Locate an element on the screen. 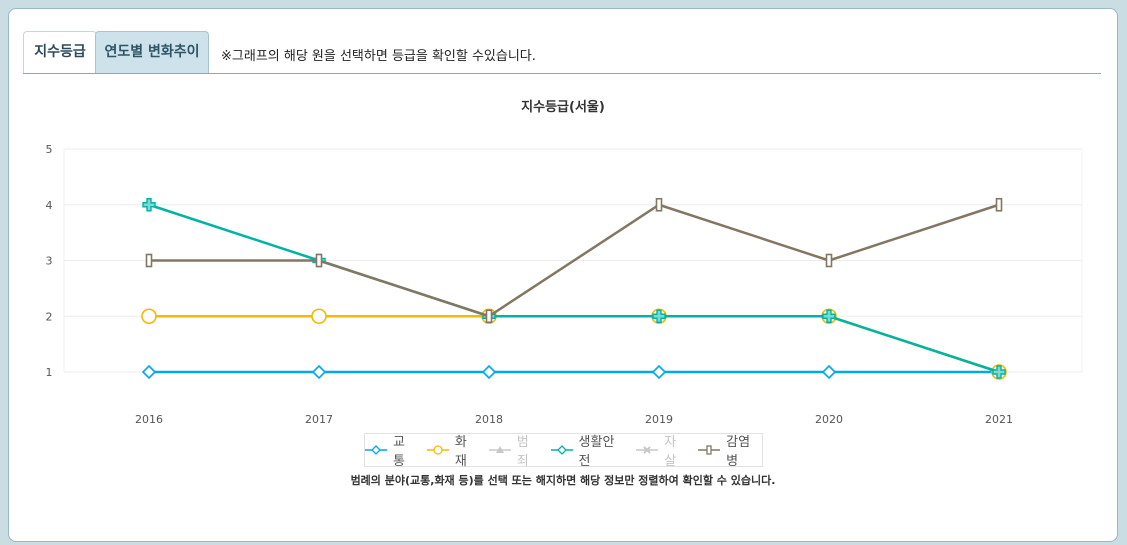  series-교통 is located at coordinates (574, 372).